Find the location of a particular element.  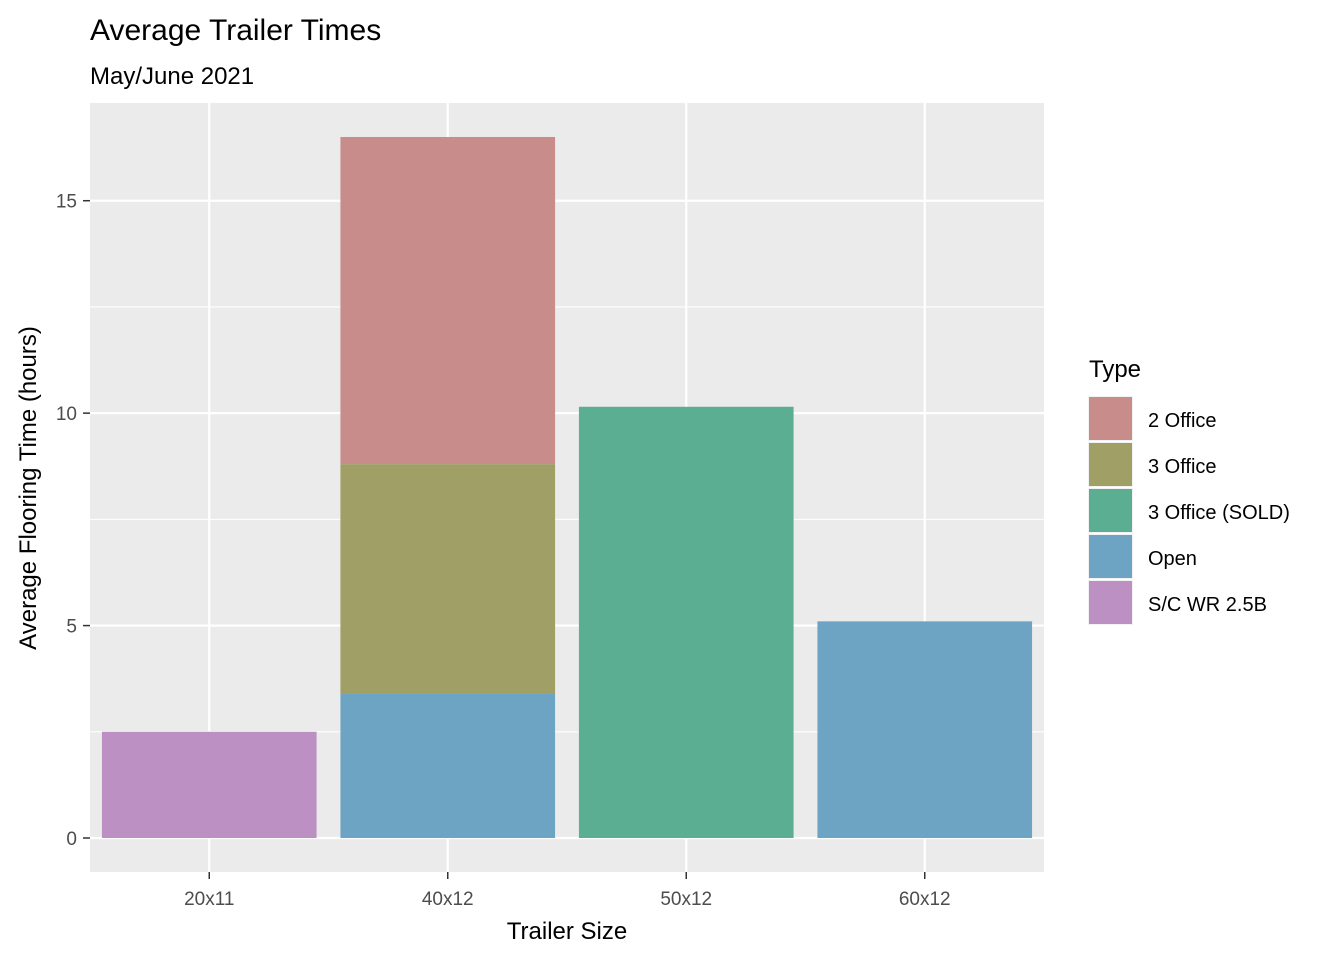

y-axis: 0 5 10 15 is located at coordinates (73, 521).